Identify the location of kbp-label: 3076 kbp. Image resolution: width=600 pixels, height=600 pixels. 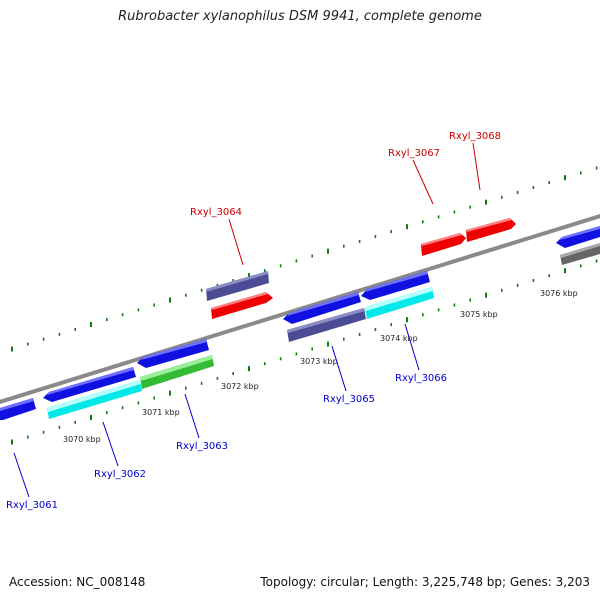
(559, 293).